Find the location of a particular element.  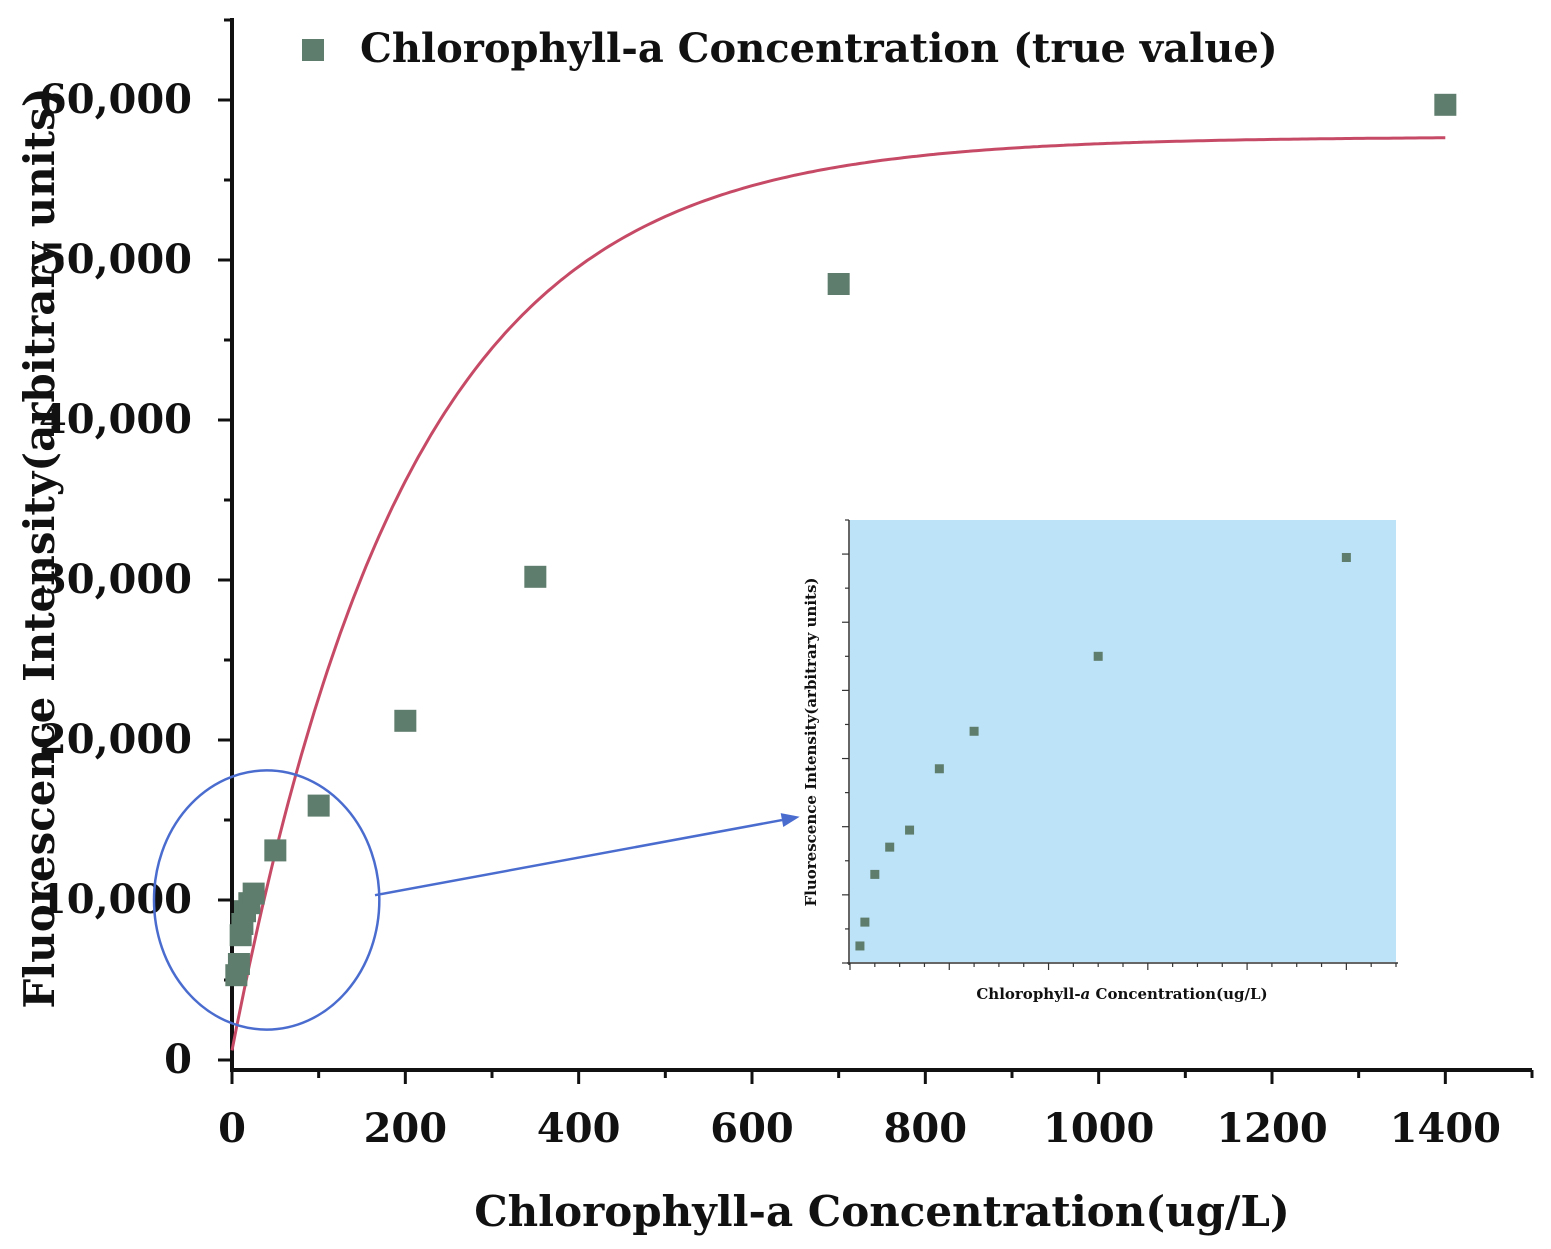

legend: Chlorophyll-a Concentration (true value) is located at coordinates (790, 48).